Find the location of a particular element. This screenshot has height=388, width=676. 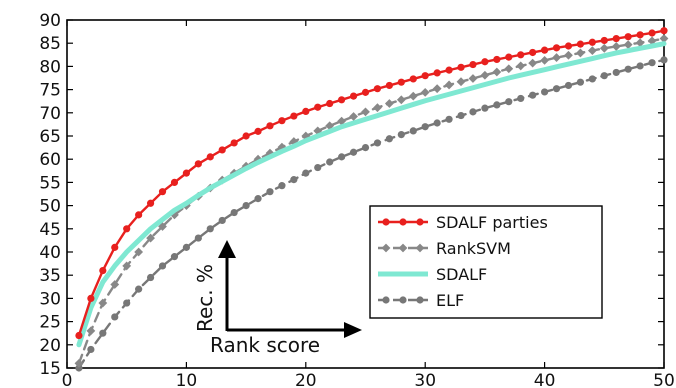

y-tick-label: 80 is located at coordinates (50, 67).